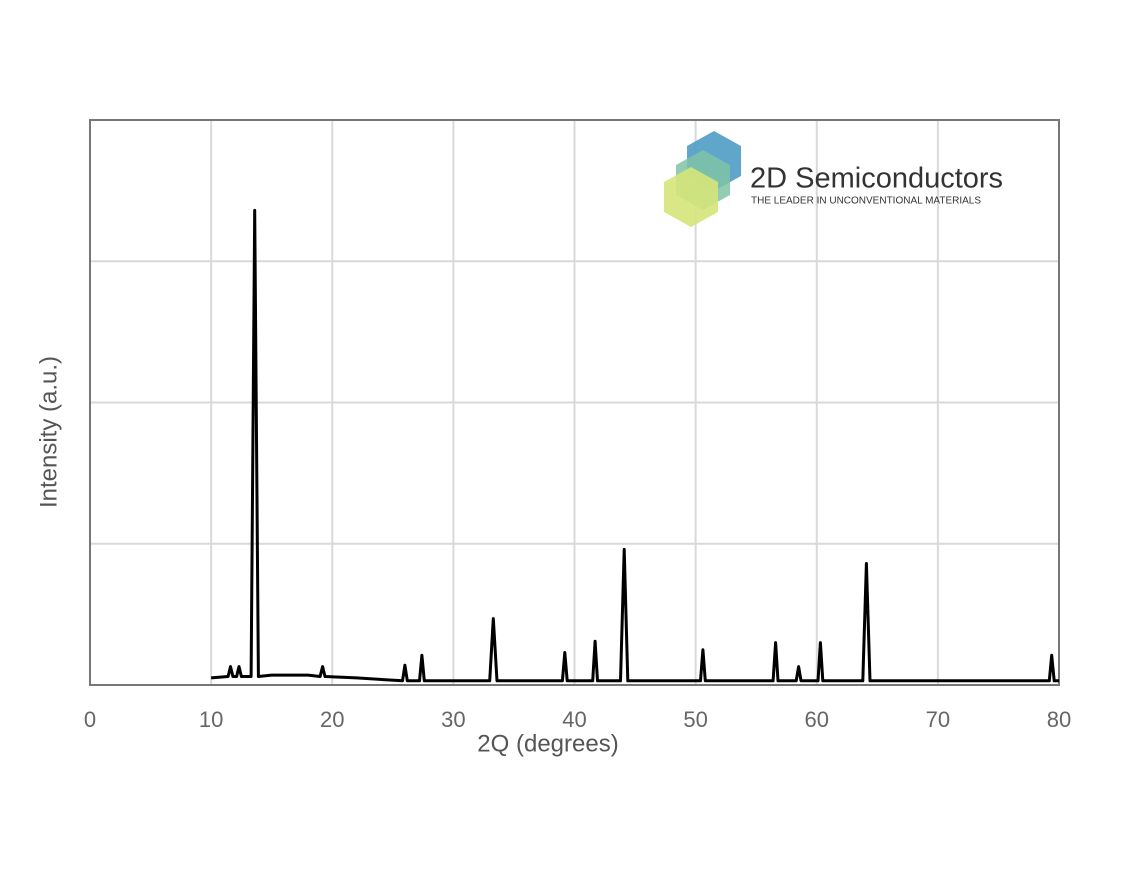 This screenshot has height=895, width=1135. I want to click on x-tick-label: 80, so click(1059, 719).